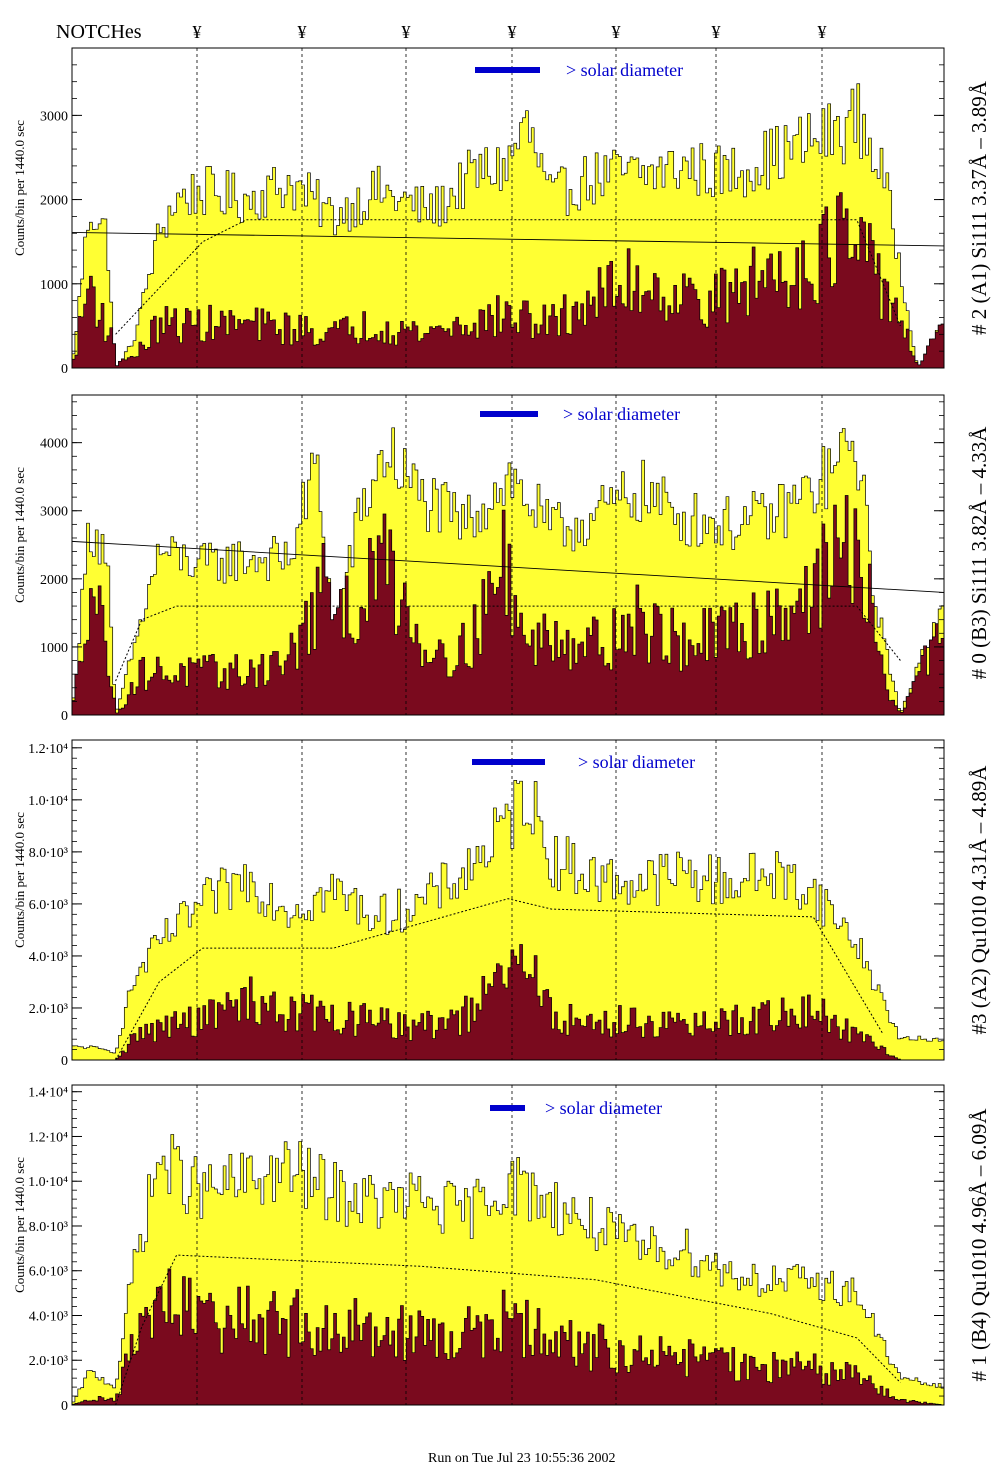 The image size is (1004, 1476). What do you see at coordinates (406, 32) in the screenshot?
I see `notch-marker-2: ¥` at bounding box center [406, 32].